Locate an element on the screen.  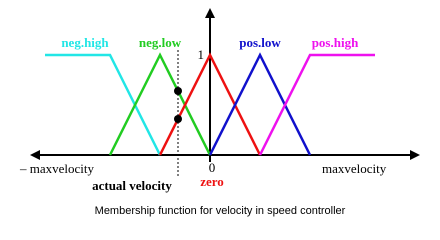
neg-low-curve is located at coordinates (160, 104).